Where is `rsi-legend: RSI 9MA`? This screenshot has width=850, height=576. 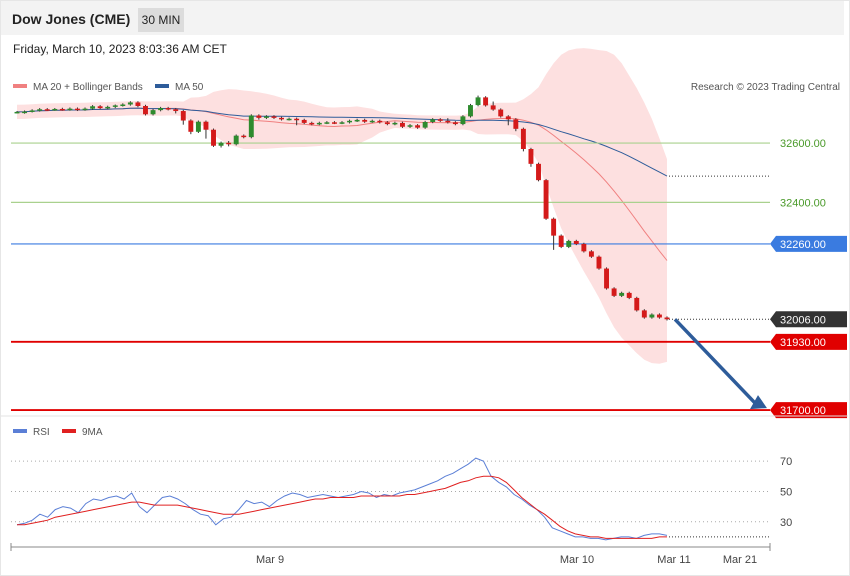
rsi-legend: RSI 9MA is located at coordinates (58, 432).